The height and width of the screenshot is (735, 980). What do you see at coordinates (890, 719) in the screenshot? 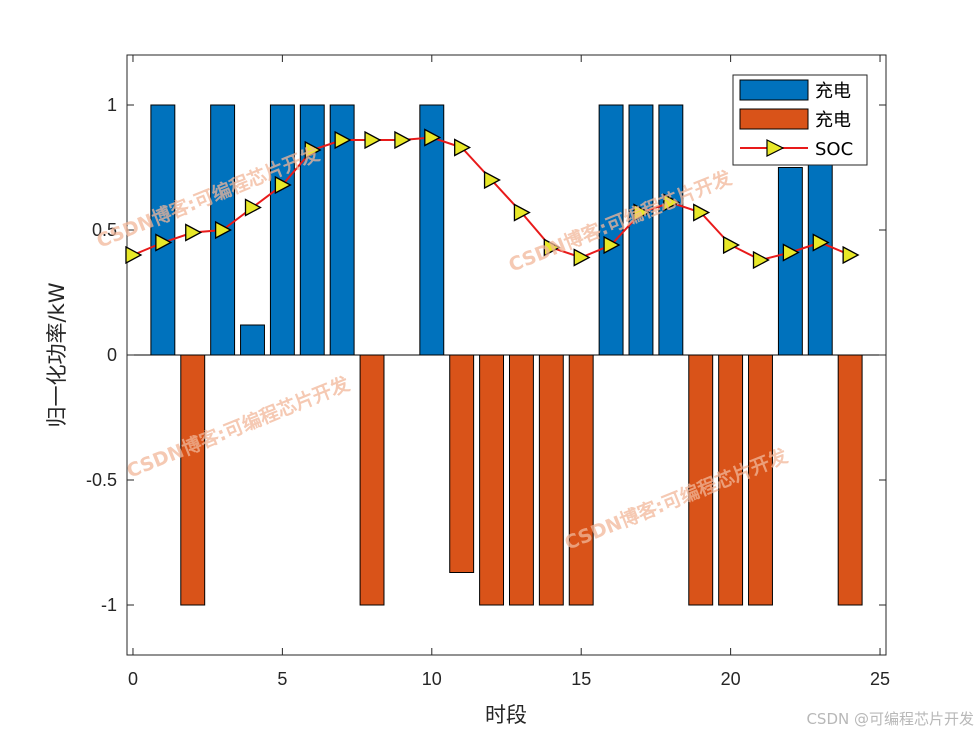
I see `credit-text: CSDN @可编程芯片开发` at bounding box center [890, 719].